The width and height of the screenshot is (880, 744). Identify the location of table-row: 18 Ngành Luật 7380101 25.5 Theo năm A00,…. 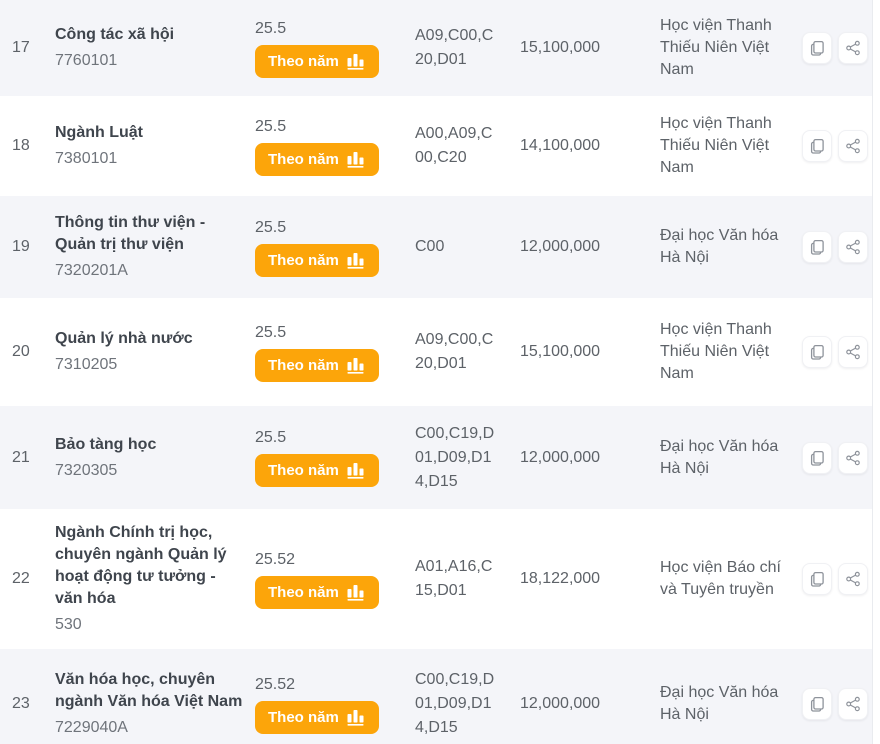
(436, 146).